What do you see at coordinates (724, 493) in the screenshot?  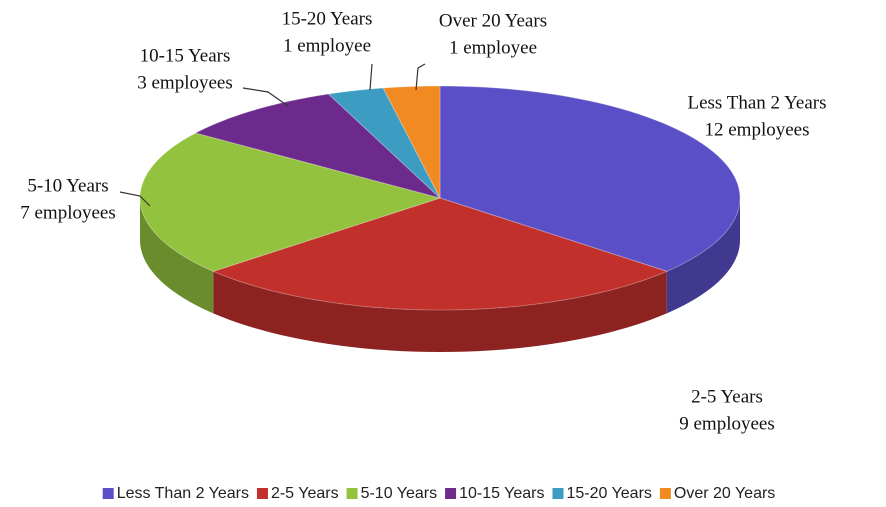 I see `legend-label: Over 20 Years` at bounding box center [724, 493].